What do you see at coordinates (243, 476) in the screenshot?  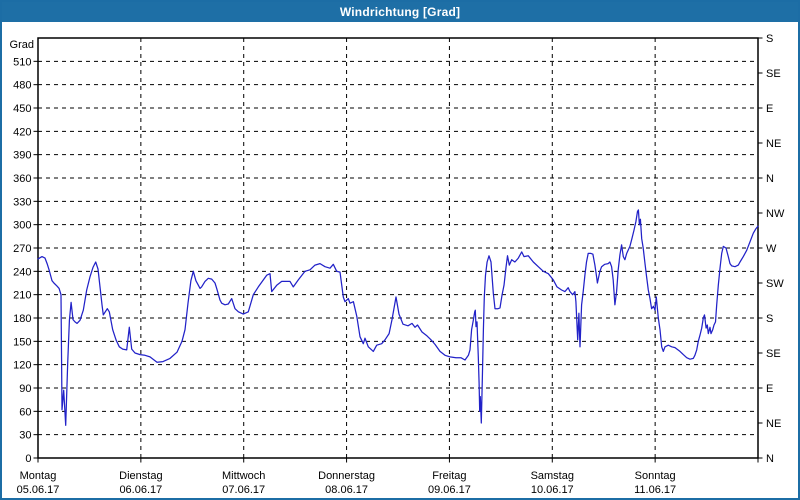 I see `day-label: Mittwoch` at bounding box center [243, 476].